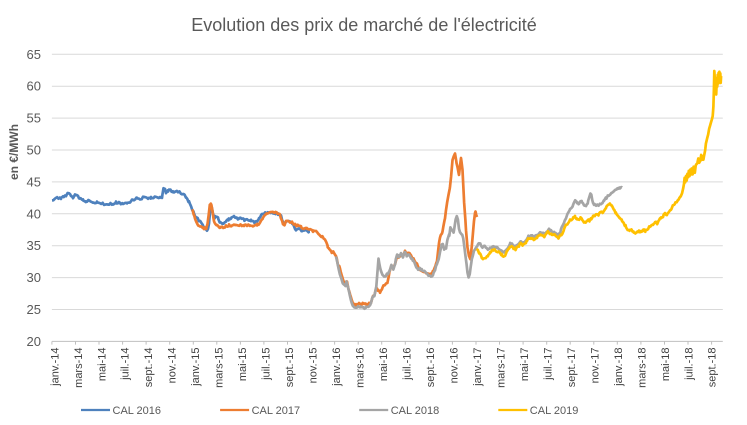 The image size is (747, 425). Describe the element at coordinates (34, 245) in the screenshot. I see `svg-text: 35` at that location.